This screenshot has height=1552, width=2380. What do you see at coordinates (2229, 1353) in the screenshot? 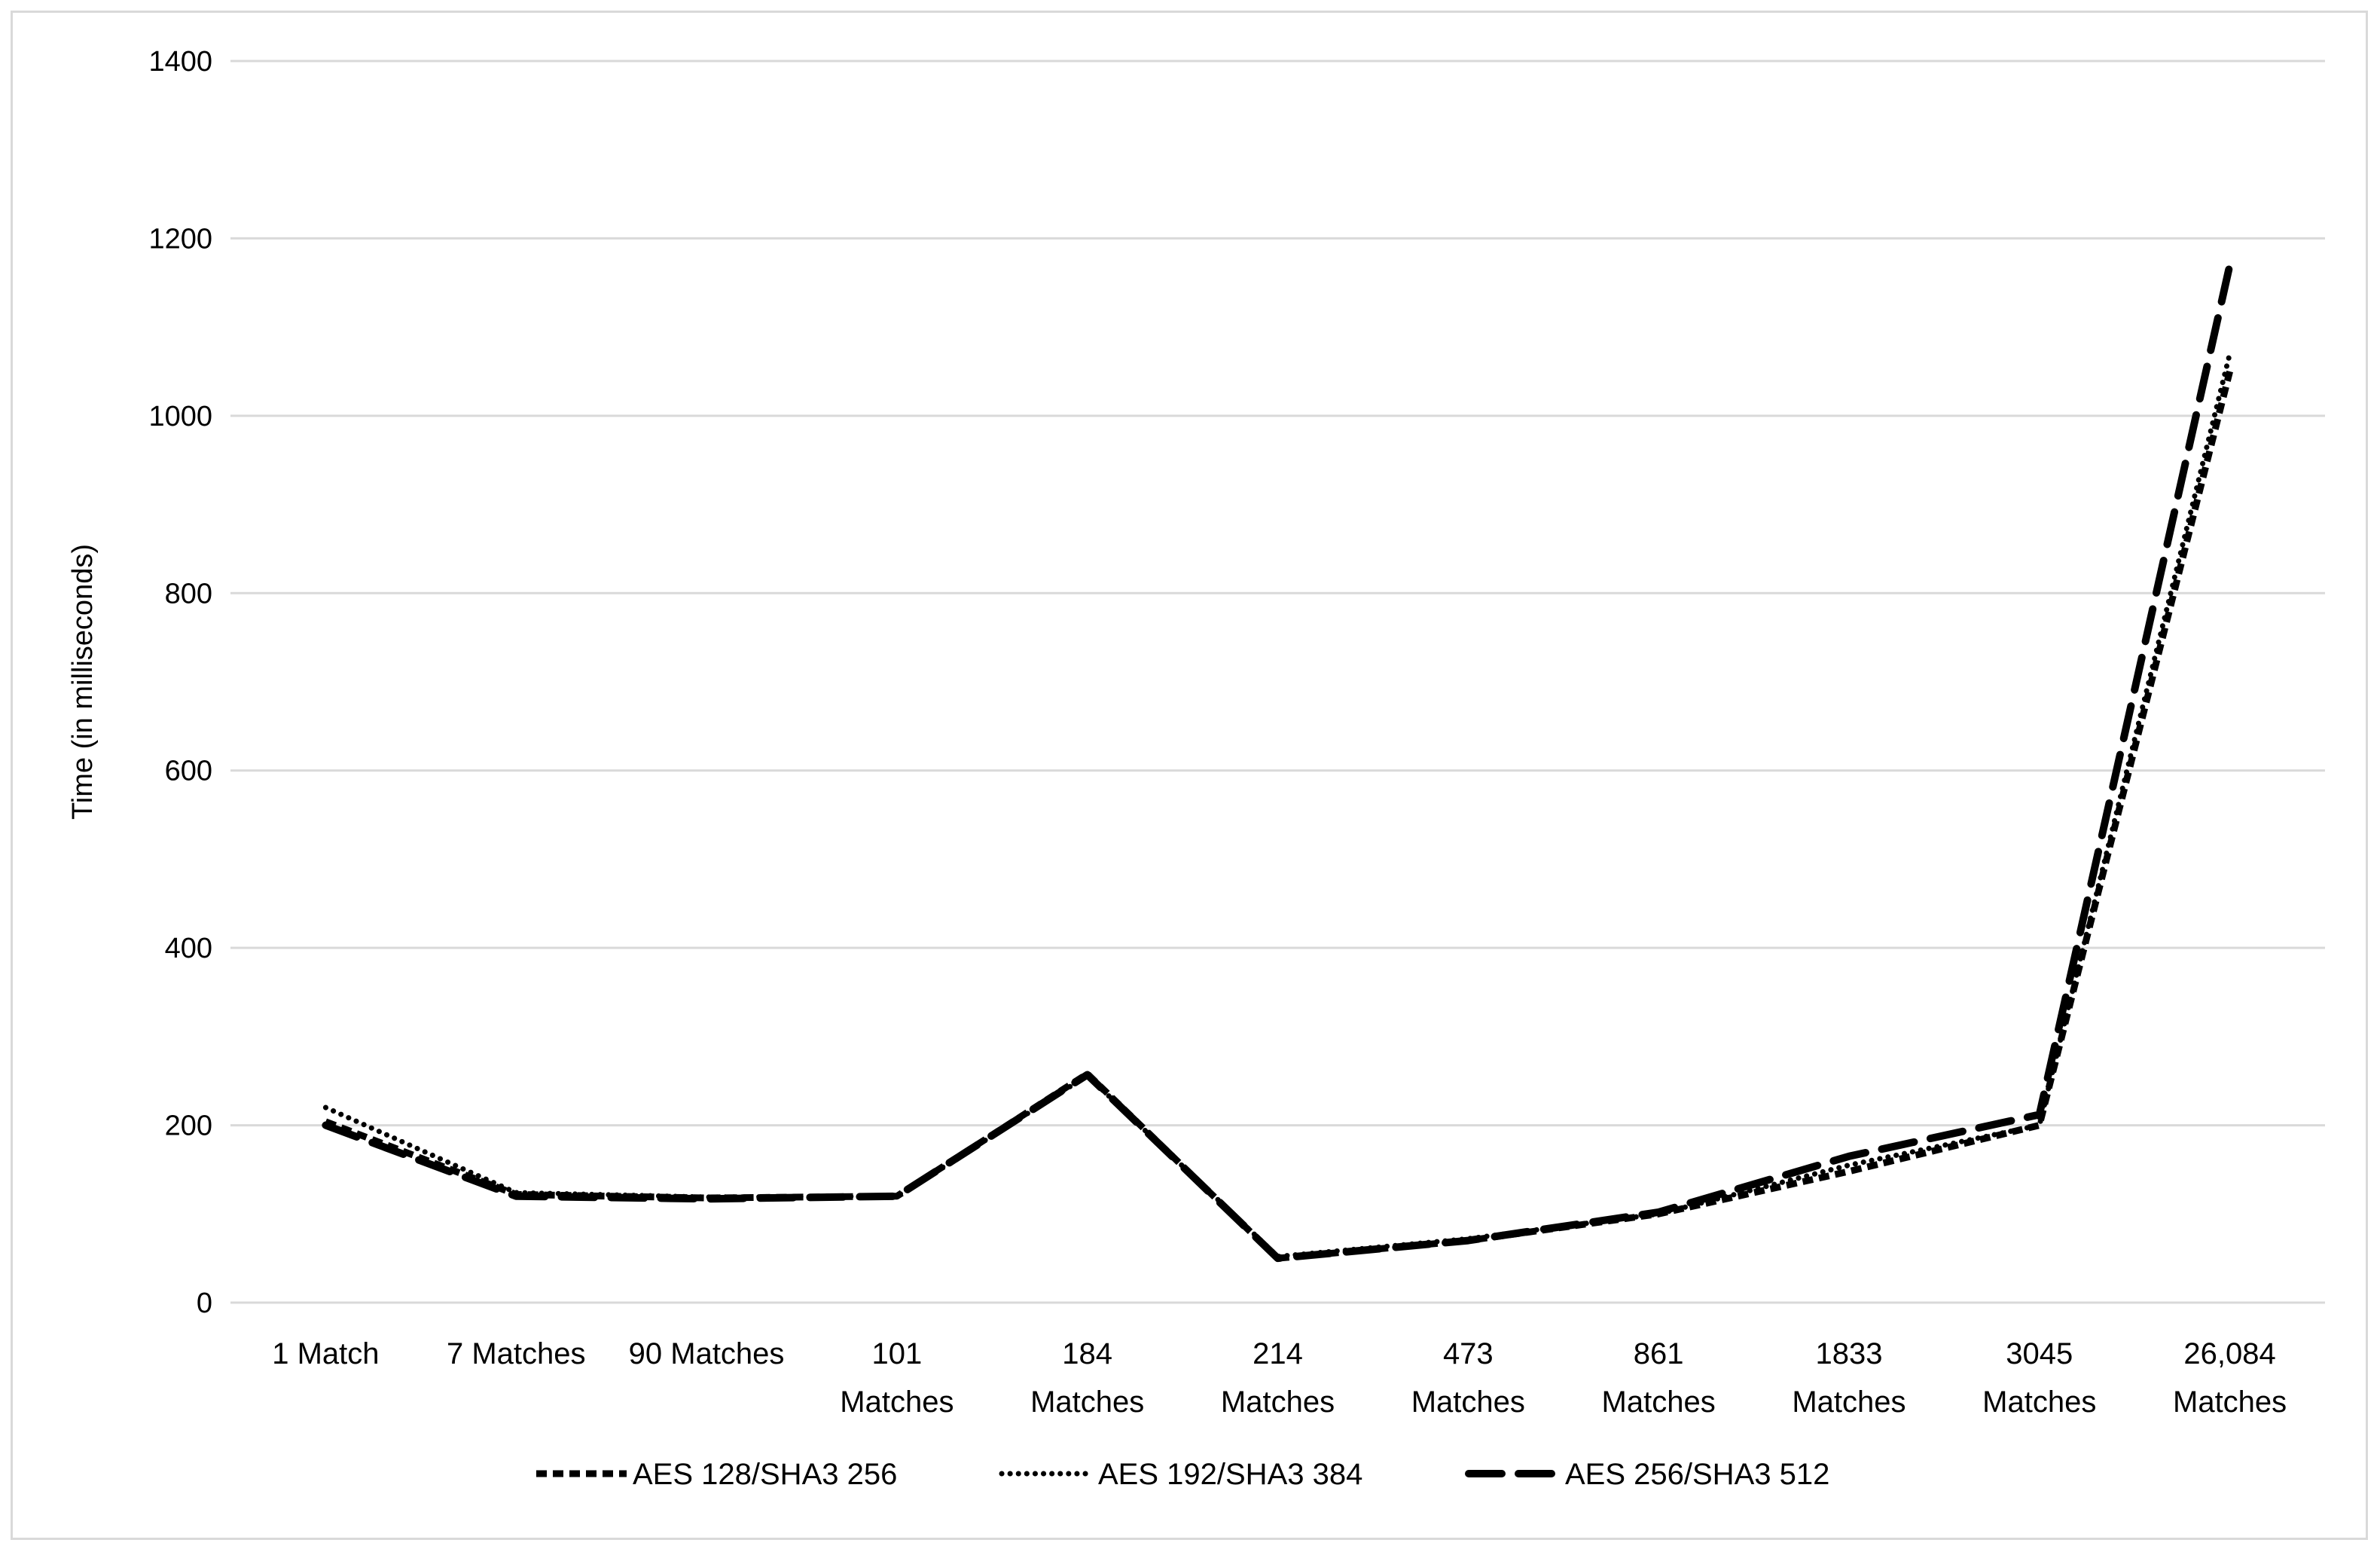
I see `x-tick-label: 26,084` at bounding box center [2229, 1353].